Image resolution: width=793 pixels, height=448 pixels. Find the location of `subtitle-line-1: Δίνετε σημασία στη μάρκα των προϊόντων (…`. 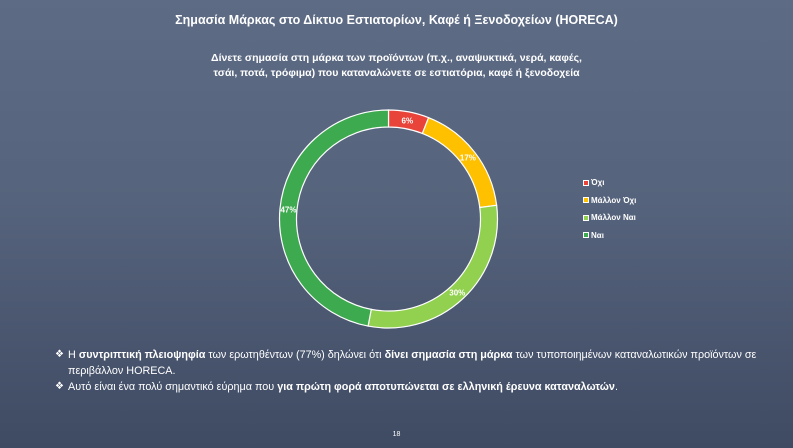

subtitle-line-1: Δίνετε σημασία στη μάρκα των προϊόντων (… is located at coordinates (396, 58).